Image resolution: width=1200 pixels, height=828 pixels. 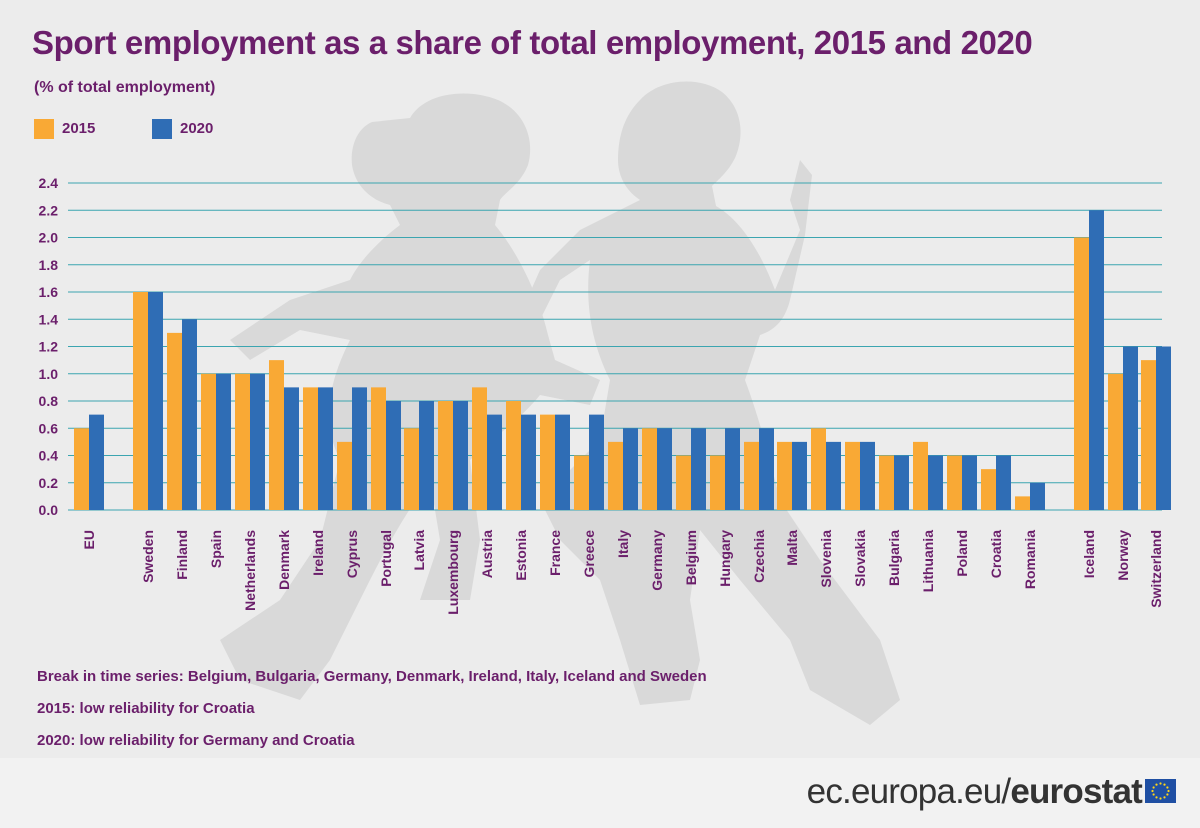 What do you see at coordinates (49, 374) in the screenshot?
I see `y-tick-label: 1.0` at bounding box center [49, 374].